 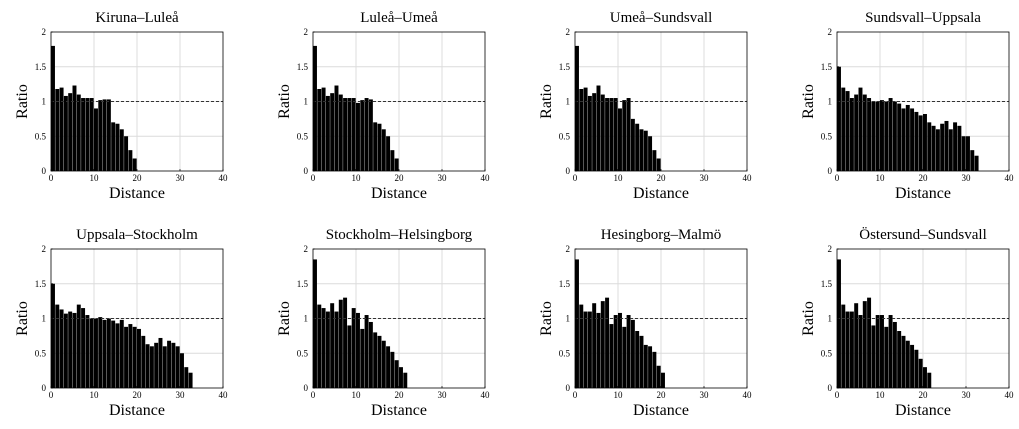 I want to click on chart-title: Kiruna–Luleå, so click(x=137, y=18).